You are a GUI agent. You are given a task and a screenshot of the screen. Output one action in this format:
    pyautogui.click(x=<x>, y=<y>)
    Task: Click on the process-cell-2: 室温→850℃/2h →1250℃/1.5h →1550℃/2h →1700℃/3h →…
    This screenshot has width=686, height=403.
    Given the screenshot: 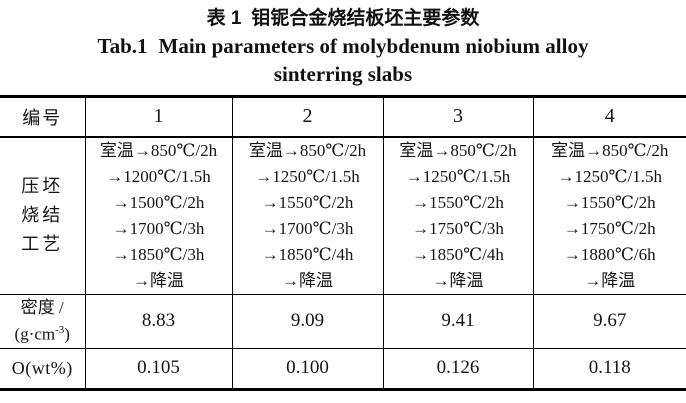 What is the action you would take?
    pyautogui.click(x=307, y=215)
    